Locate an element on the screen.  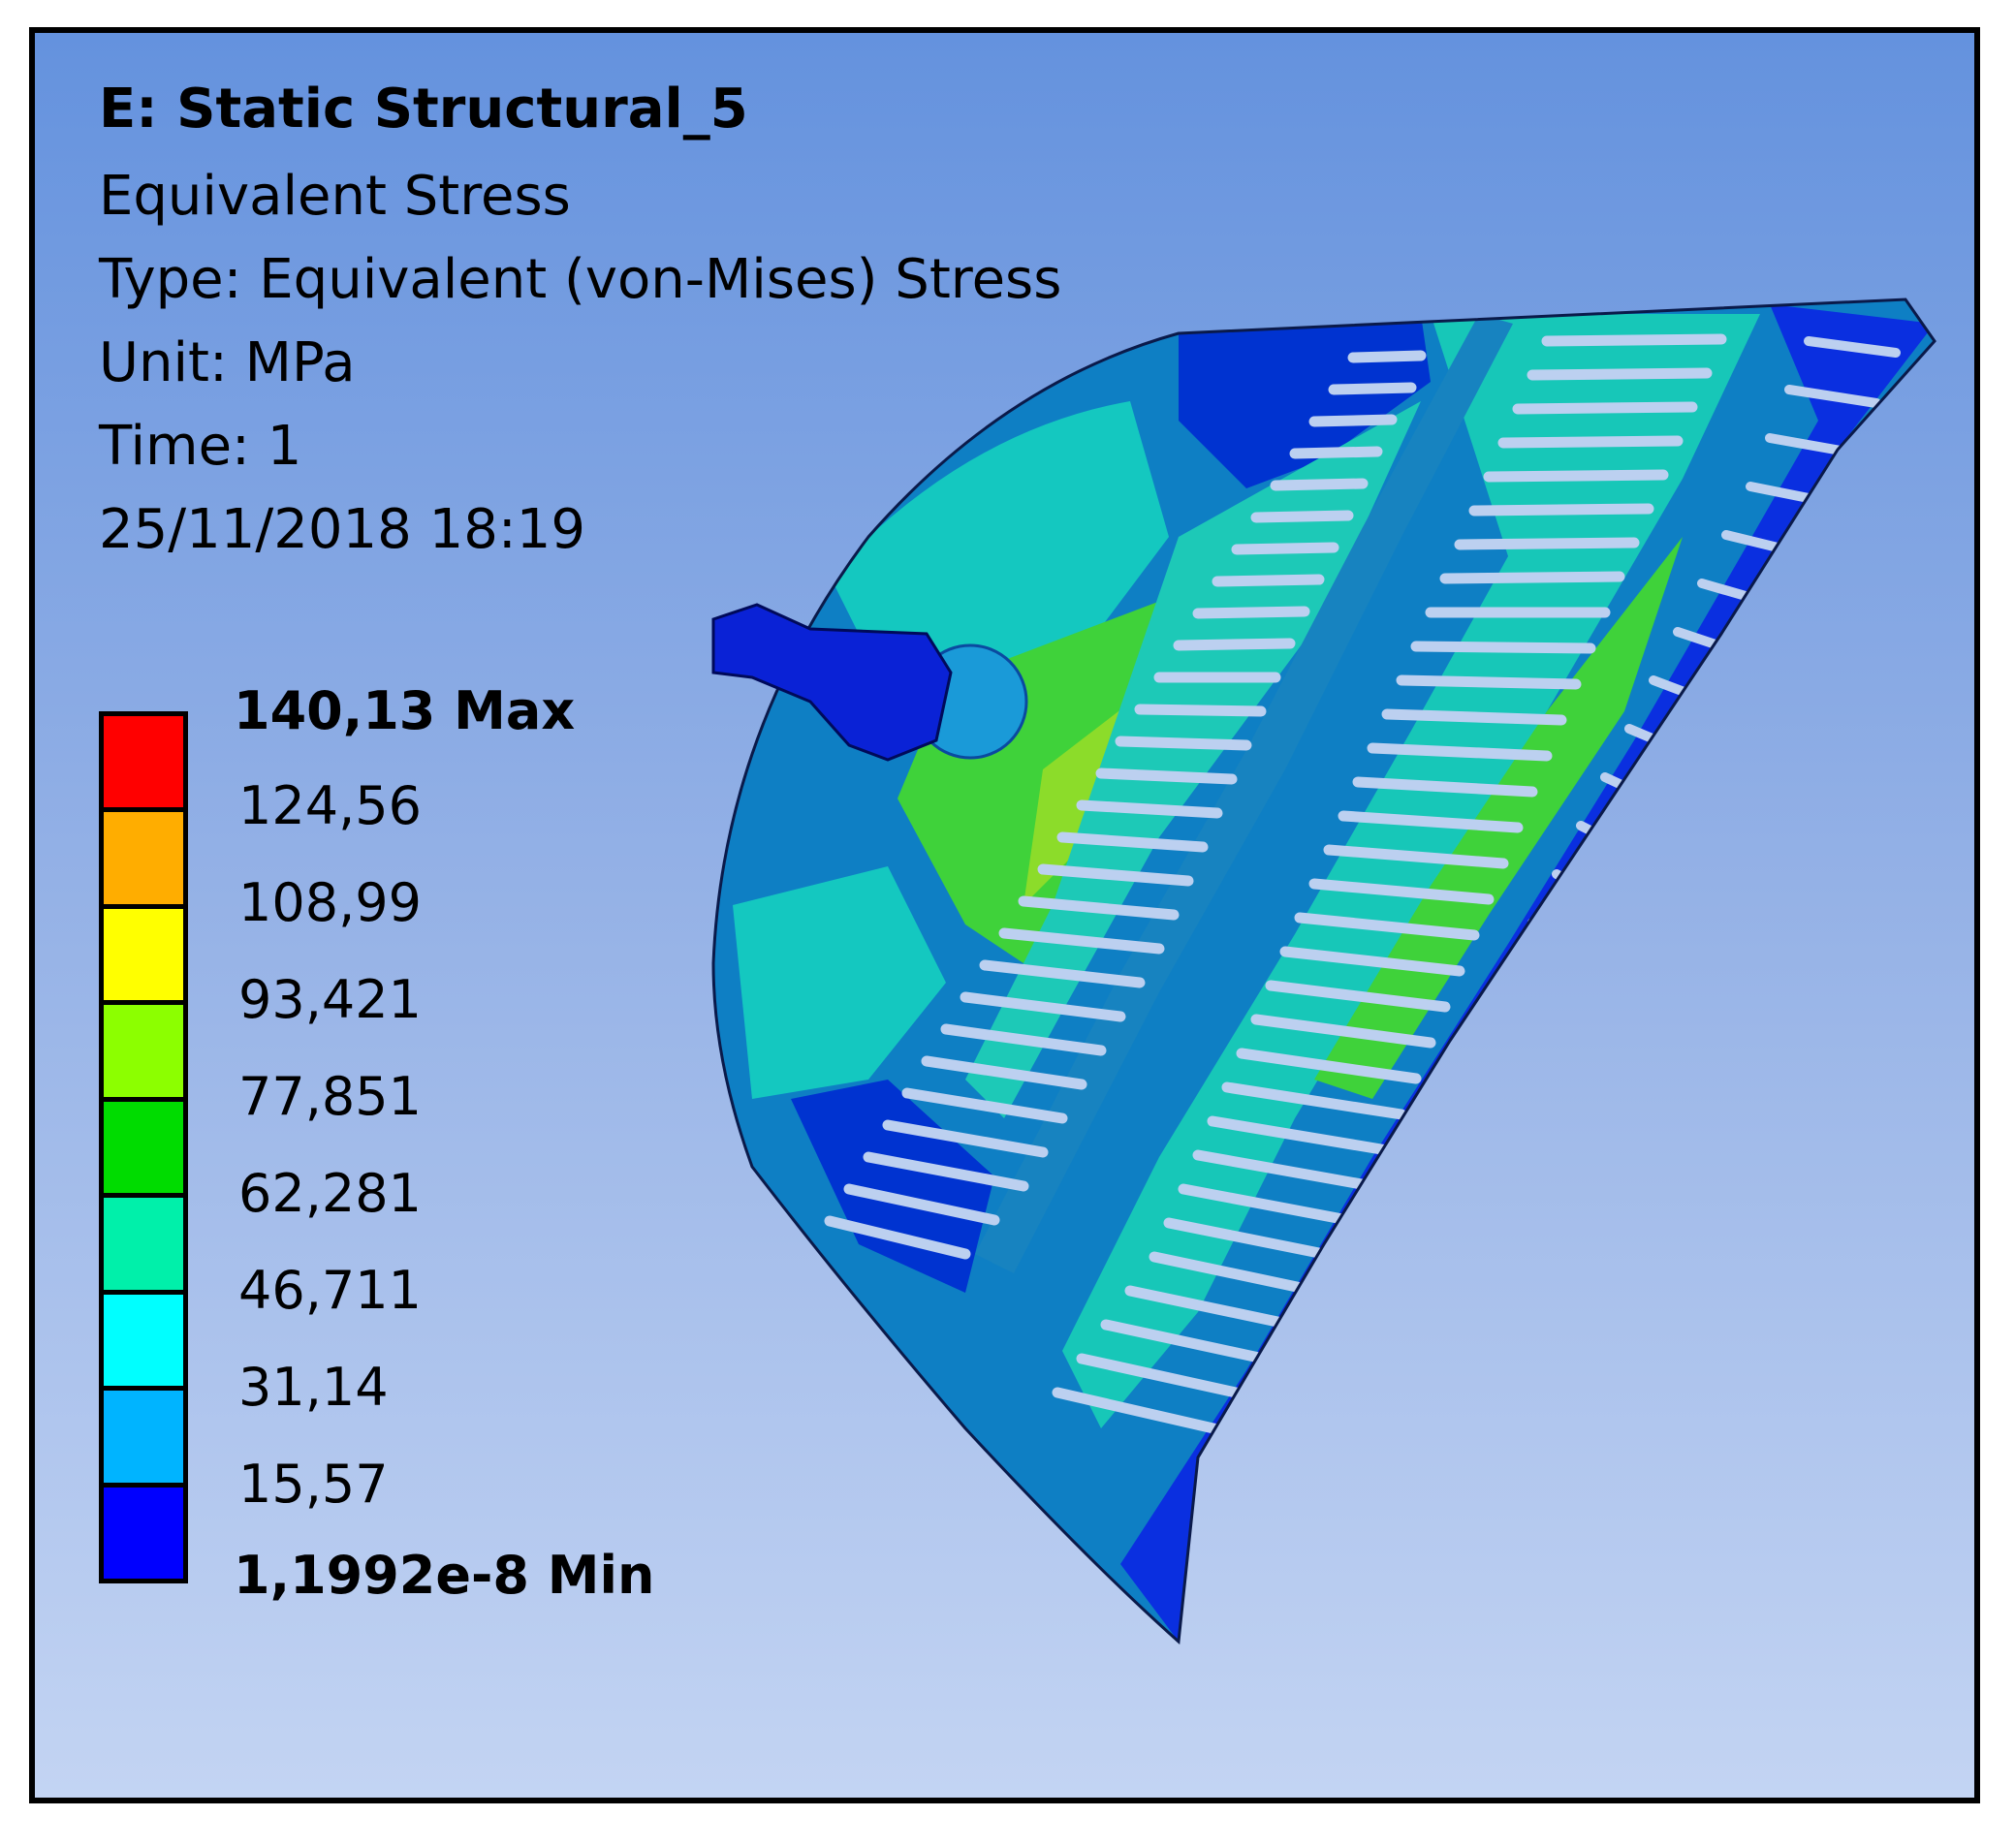
legend-min-label: 1,1992e-8 Min is located at coordinates (444, 1575).